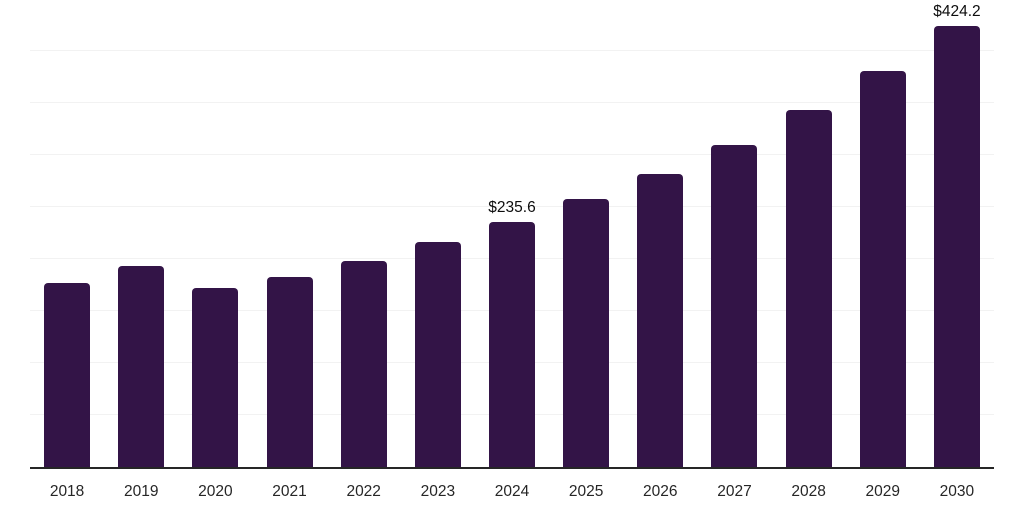 The width and height of the screenshot is (1024, 512). What do you see at coordinates (438, 491) in the screenshot?
I see `x-tick-2023: 2023` at bounding box center [438, 491].